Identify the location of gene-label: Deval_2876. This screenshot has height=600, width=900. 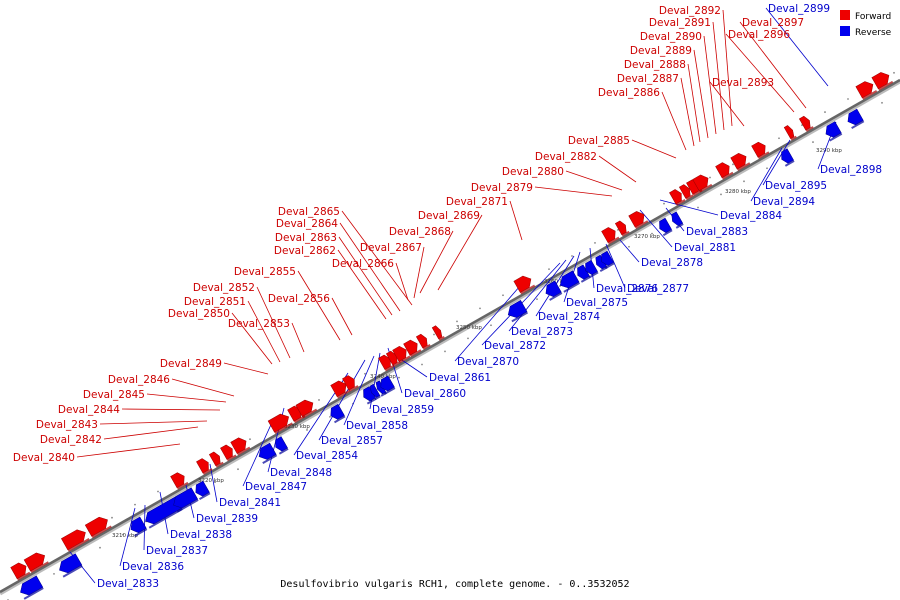
(627, 289).